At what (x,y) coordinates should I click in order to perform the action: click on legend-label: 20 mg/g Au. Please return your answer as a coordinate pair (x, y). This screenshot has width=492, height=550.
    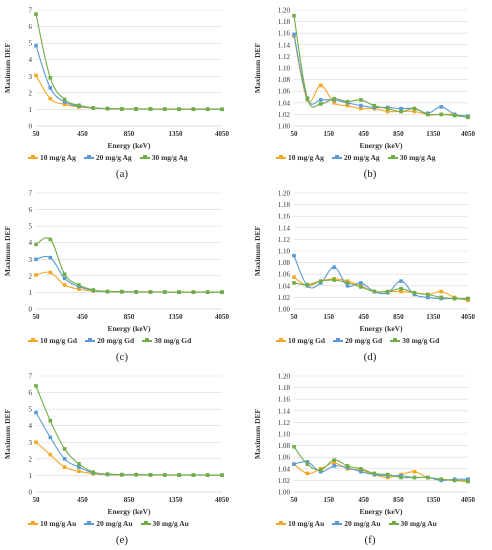
    Looking at the image, I should click on (114, 523).